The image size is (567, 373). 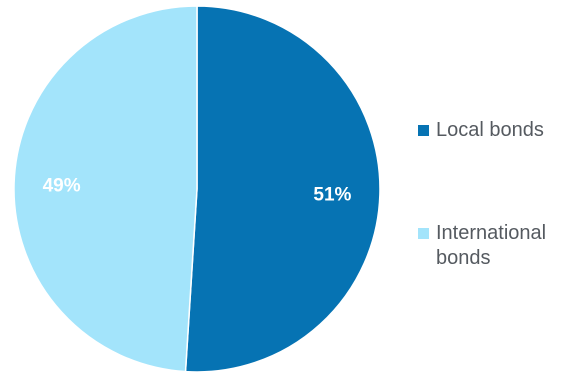 I want to click on pie-labels: 51% 49%, so click(x=197, y=191).